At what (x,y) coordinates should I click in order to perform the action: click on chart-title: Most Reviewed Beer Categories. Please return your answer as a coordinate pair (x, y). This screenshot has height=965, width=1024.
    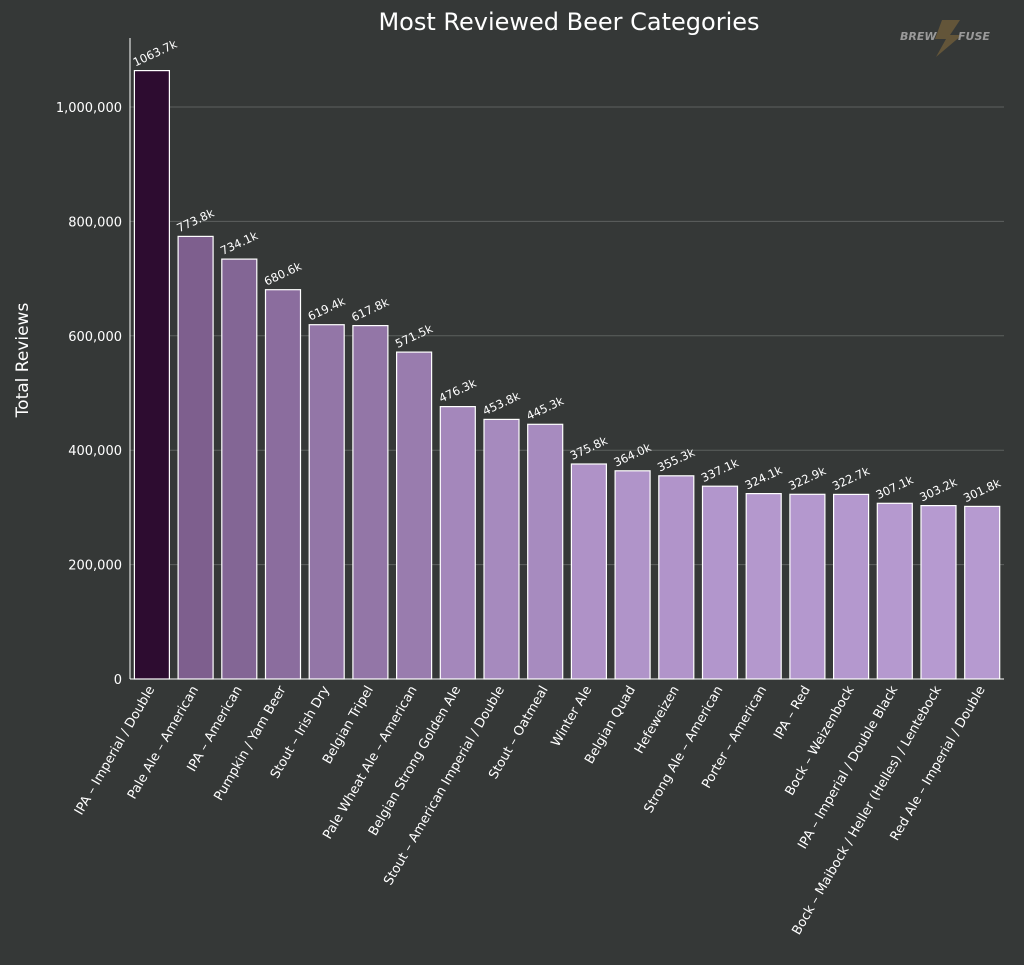
    Looking at the image, I should click on (569, 22).